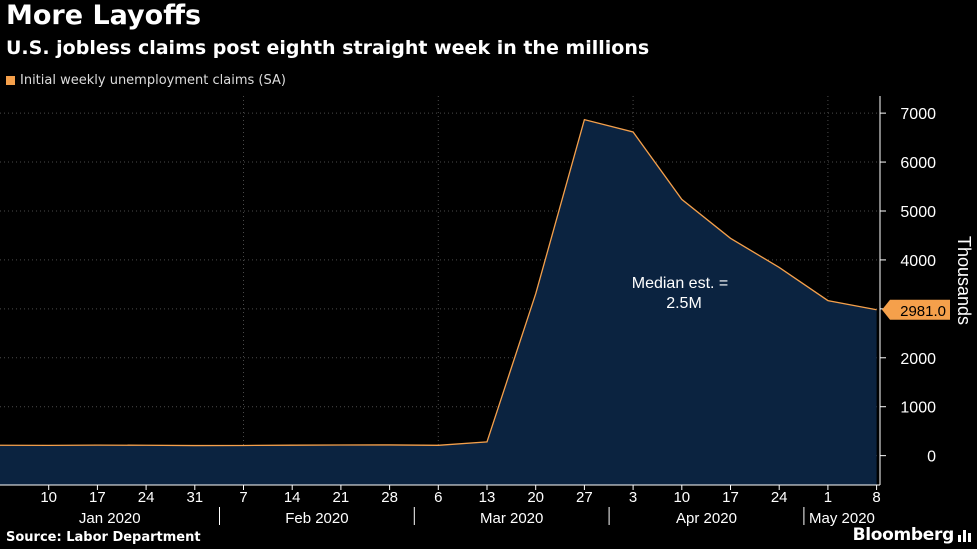  I want to click on x-tick-label: 3, so click(633, 497).